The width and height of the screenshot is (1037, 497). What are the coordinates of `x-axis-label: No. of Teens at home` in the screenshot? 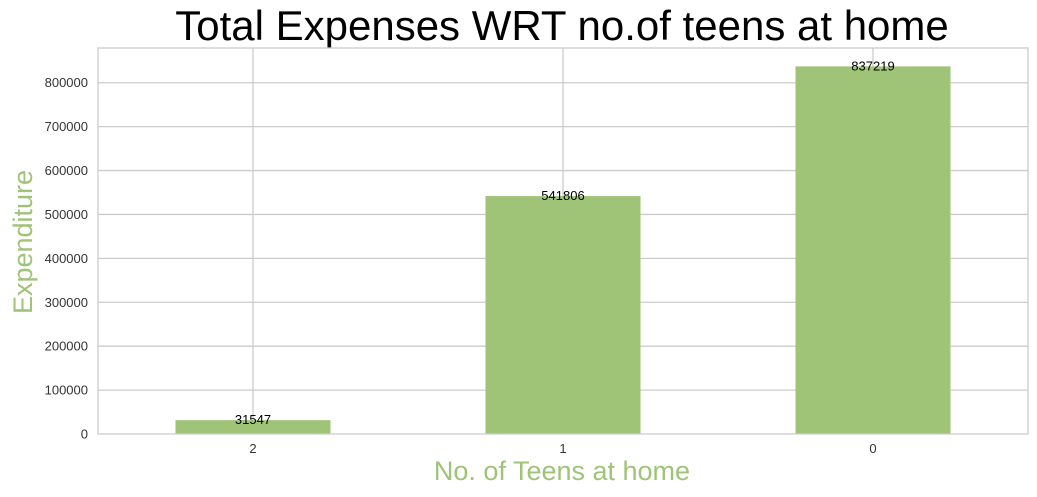 It's located at (562, 471).